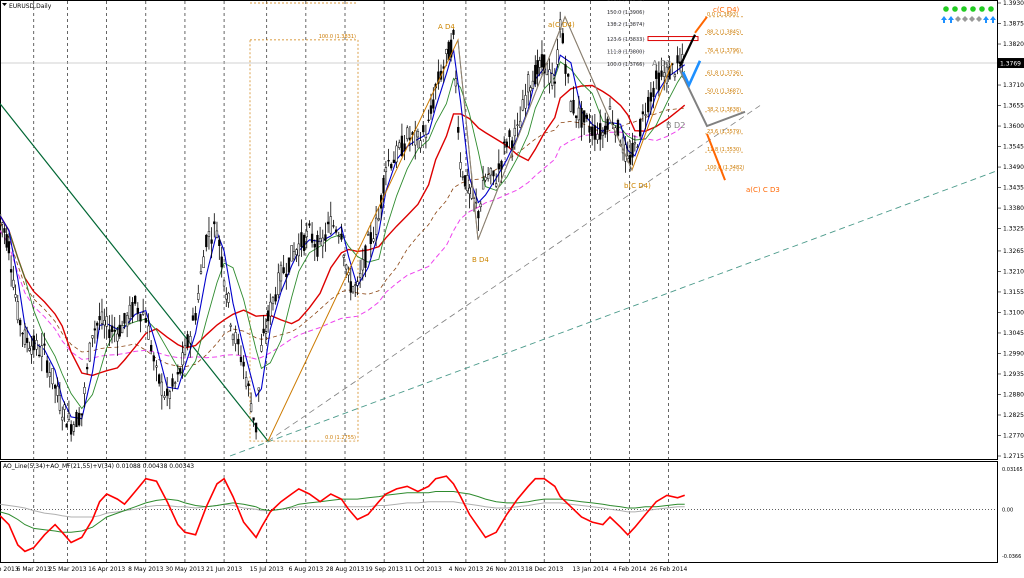  Describe the element at coordinates (1007, 510) in the screenshot. I see `oscillator-tick-label: 0.00` at that location.